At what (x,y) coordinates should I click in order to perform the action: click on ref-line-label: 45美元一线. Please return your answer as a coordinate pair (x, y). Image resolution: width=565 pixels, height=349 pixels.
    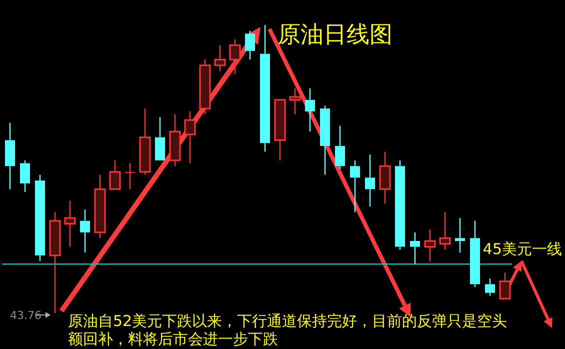
    Looking at the image, I should click on (522, 249).